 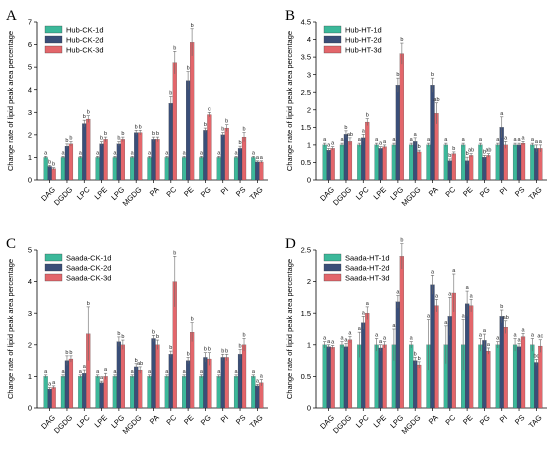 I want to click on y-tick-label: 1.5, so click(x=306, y=313).